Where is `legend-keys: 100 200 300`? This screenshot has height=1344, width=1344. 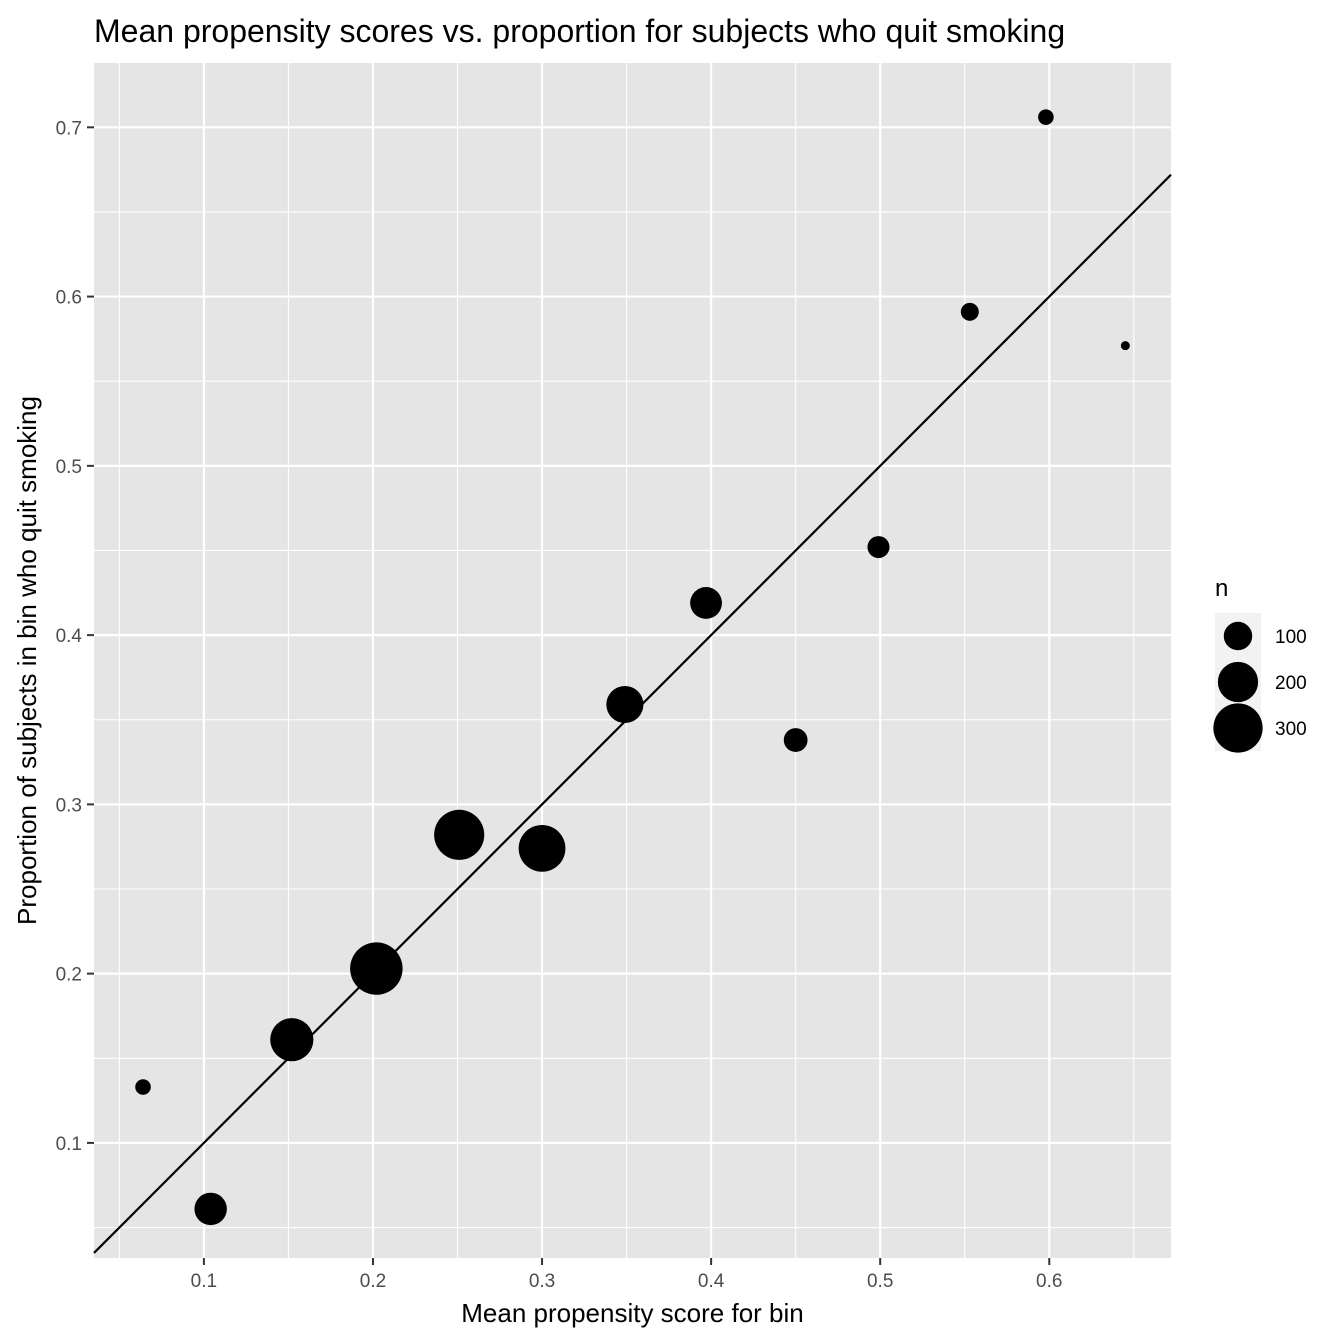
legend-keys: 100 200 300 is located at coordinates (1260, 683).